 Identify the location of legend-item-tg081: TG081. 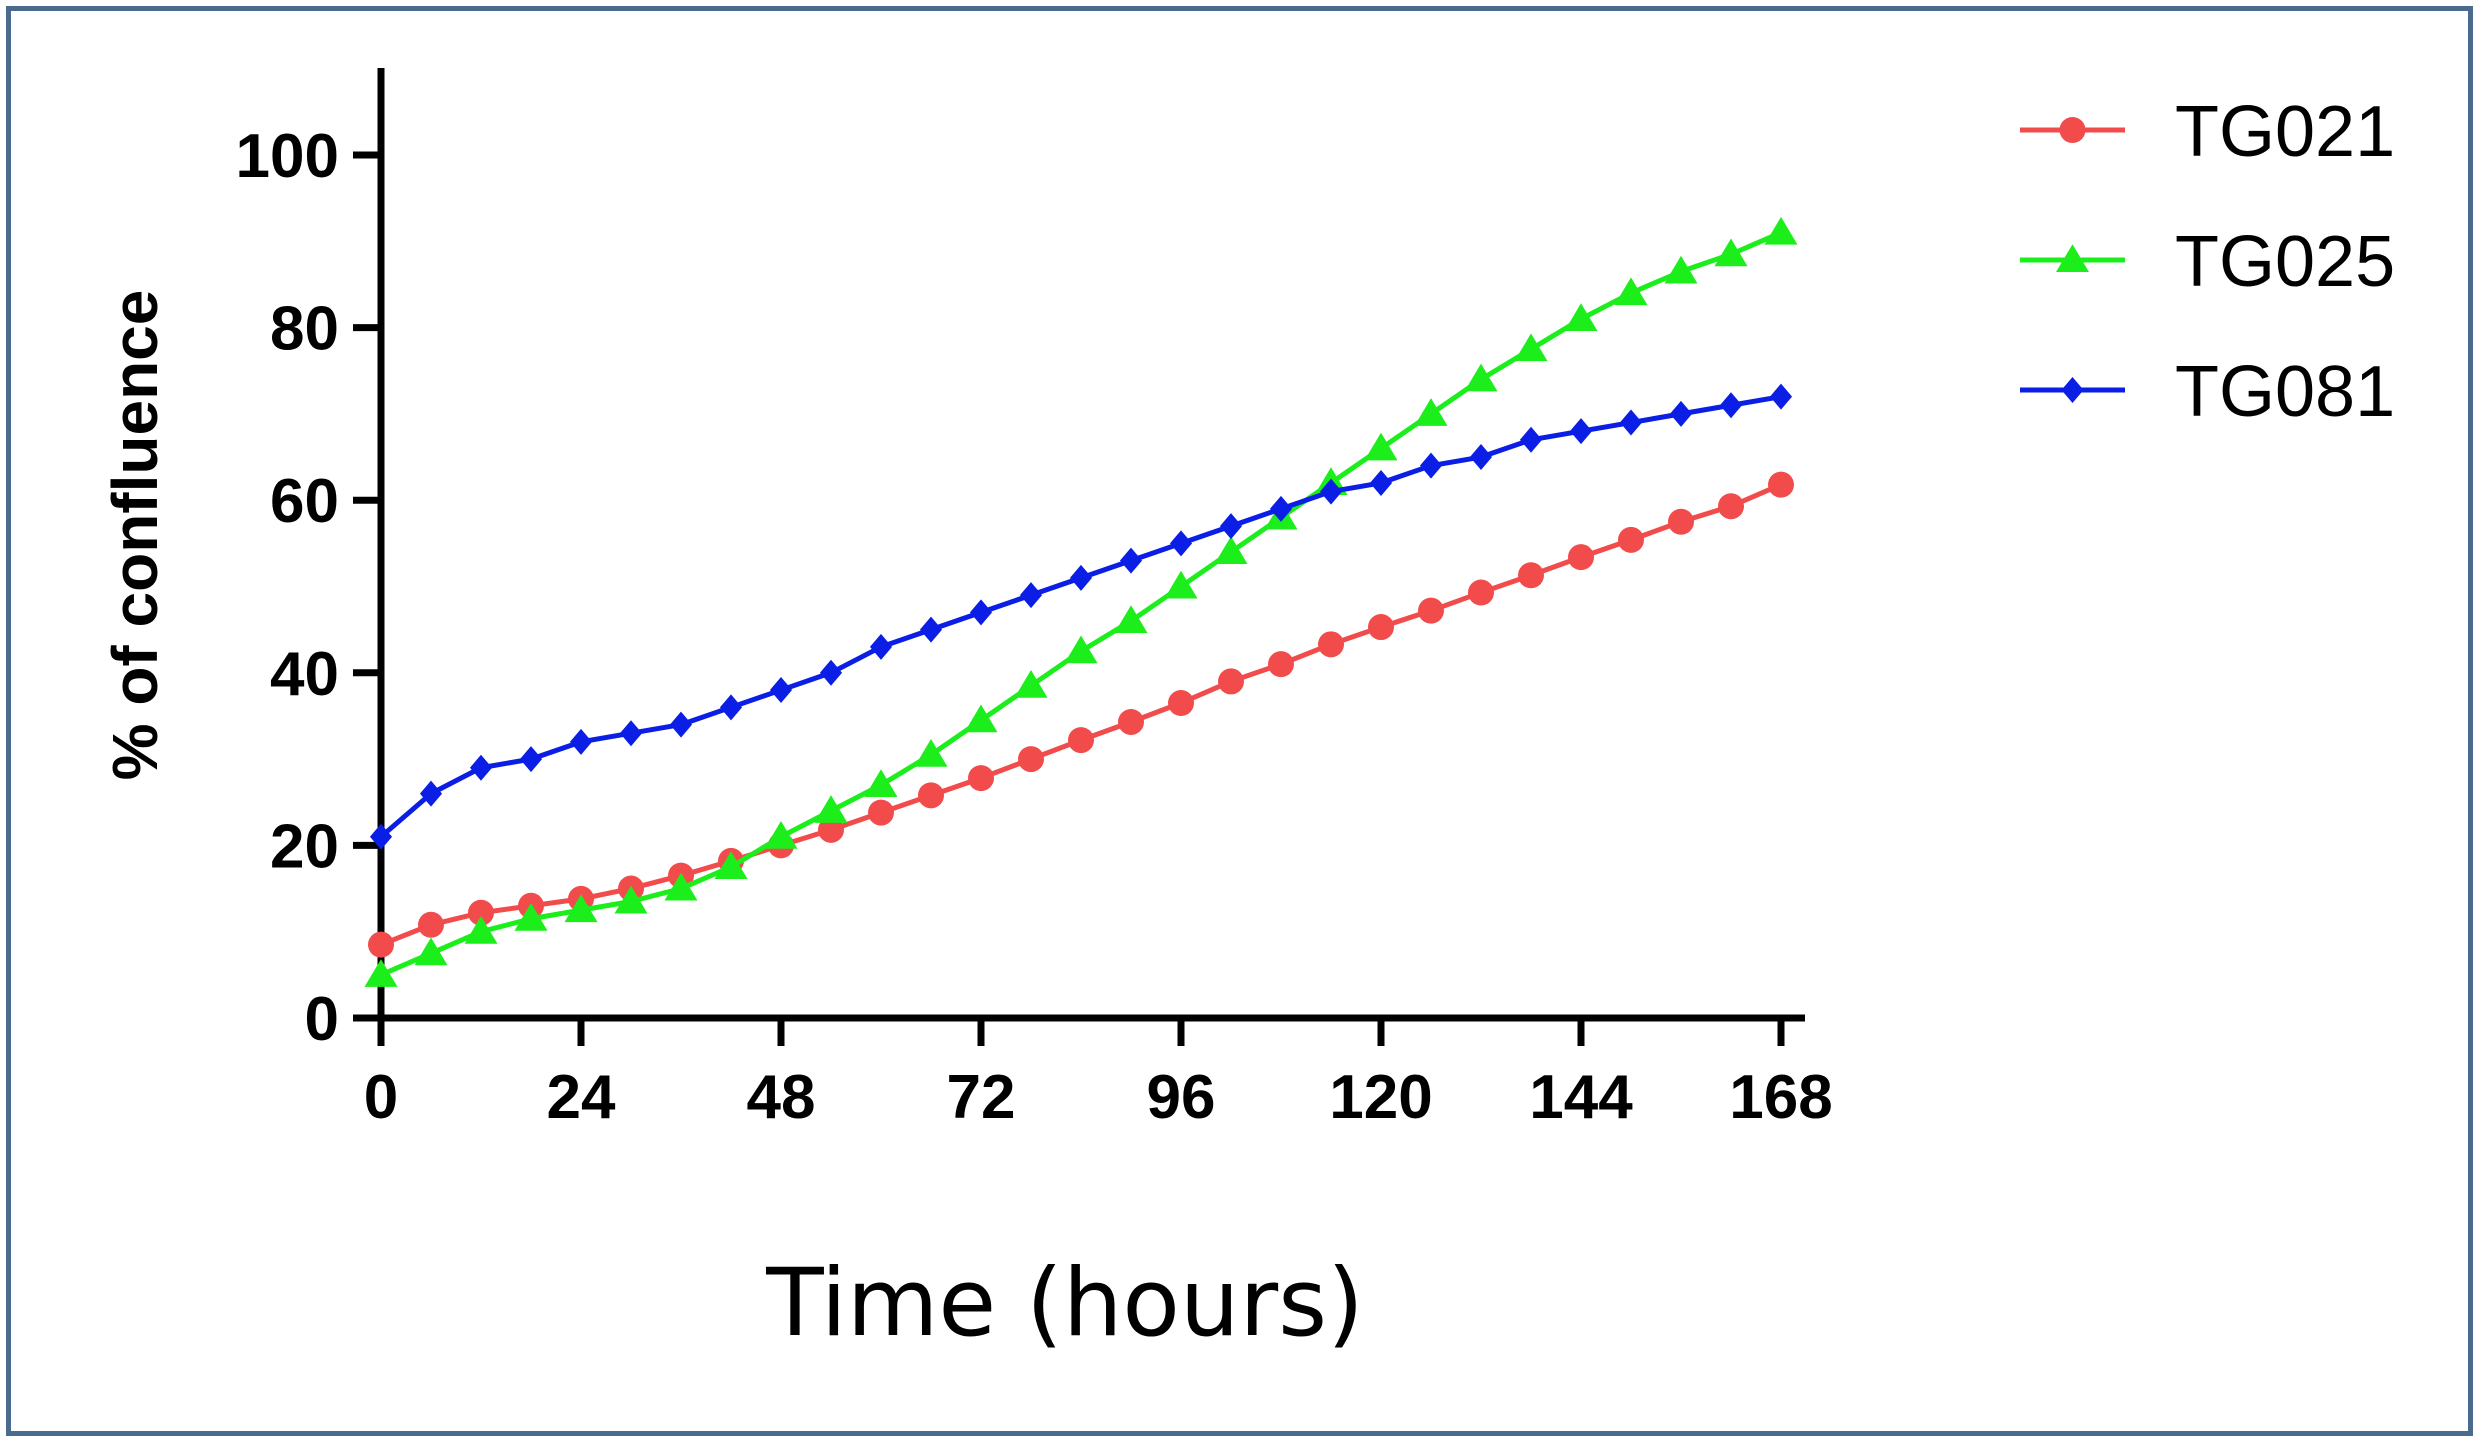
(2207, 392).